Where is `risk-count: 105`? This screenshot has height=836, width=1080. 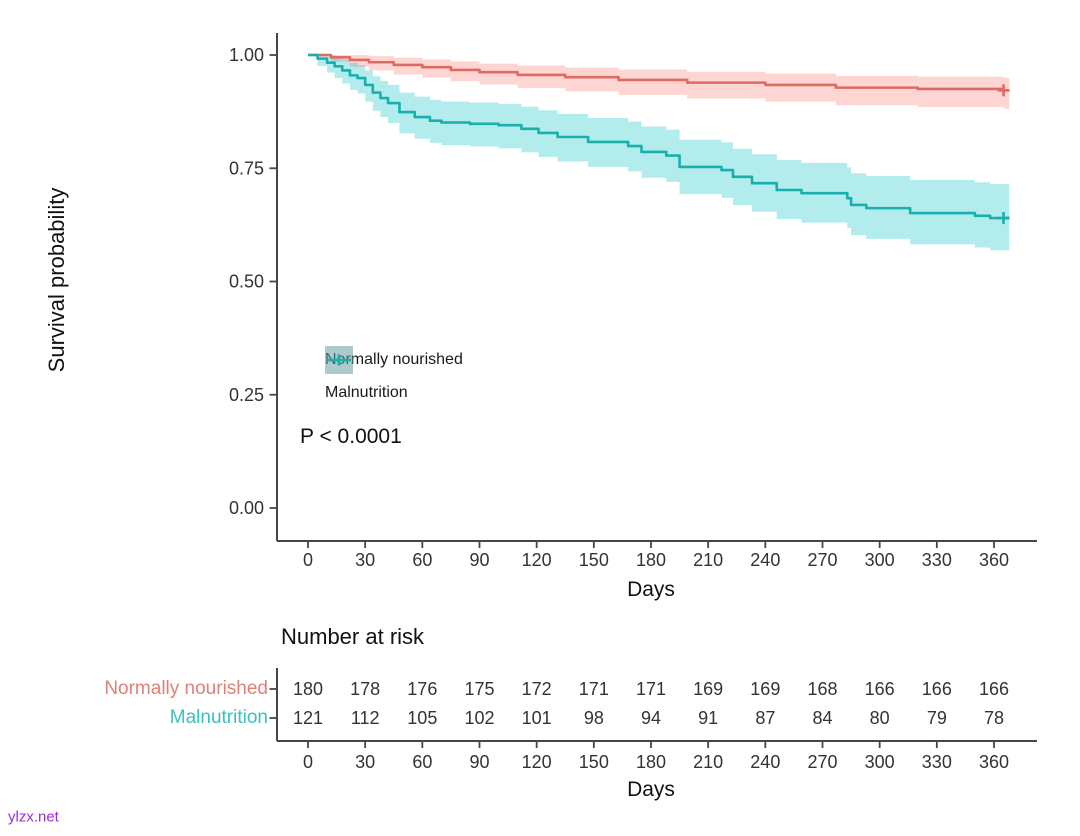 risk-count: 105 is located at coordinates (422, 718).